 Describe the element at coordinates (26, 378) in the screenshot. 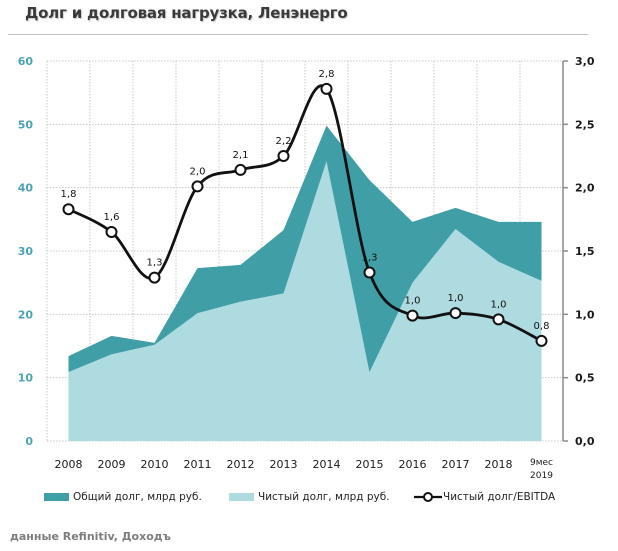

I see `left-axis-tick-label: 10` at that location.